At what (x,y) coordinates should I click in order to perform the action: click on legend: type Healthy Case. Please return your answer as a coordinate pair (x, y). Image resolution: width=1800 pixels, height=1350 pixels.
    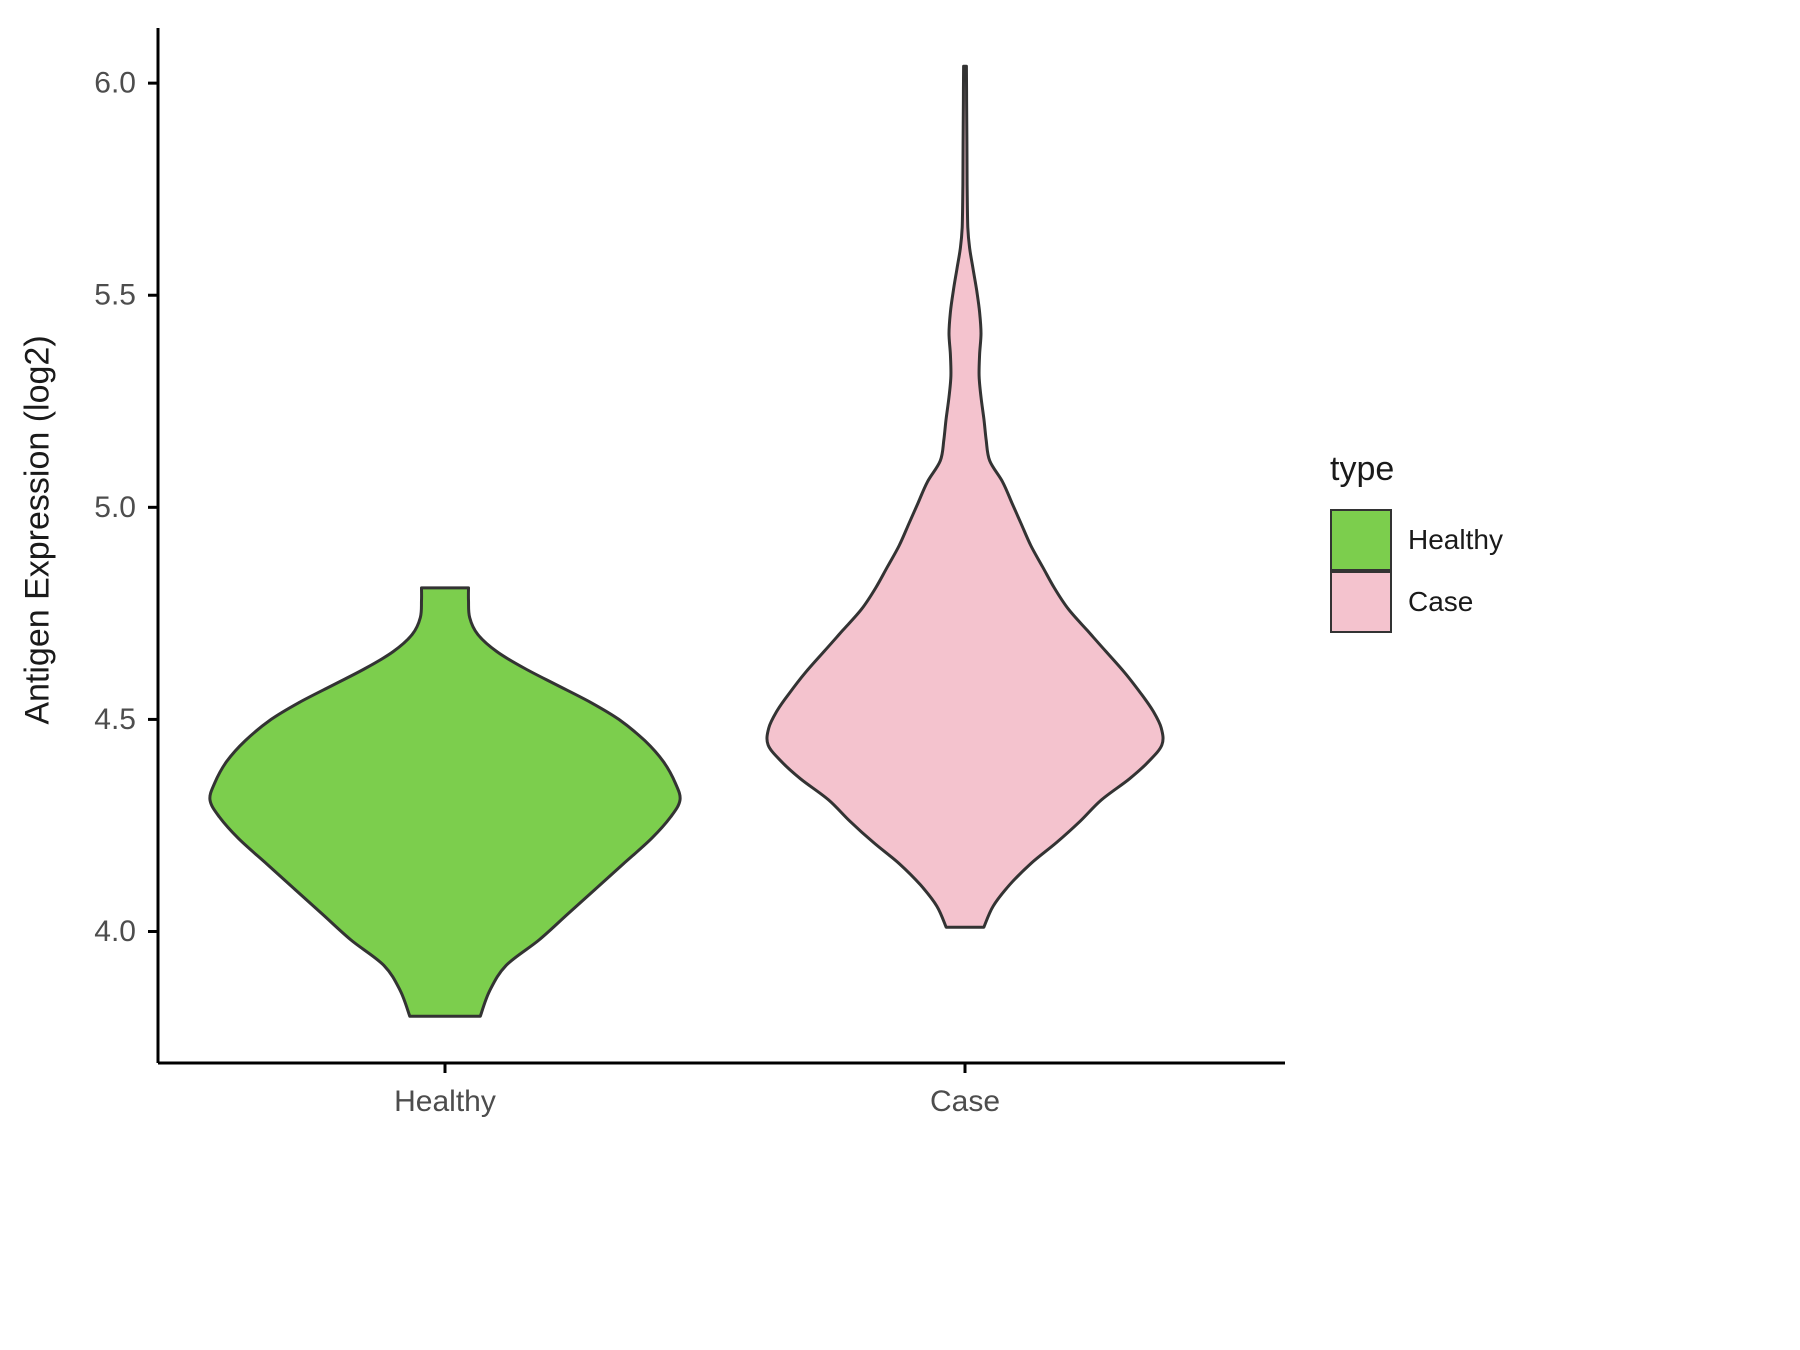
    Looking at the image, I should click on (1416, 541).